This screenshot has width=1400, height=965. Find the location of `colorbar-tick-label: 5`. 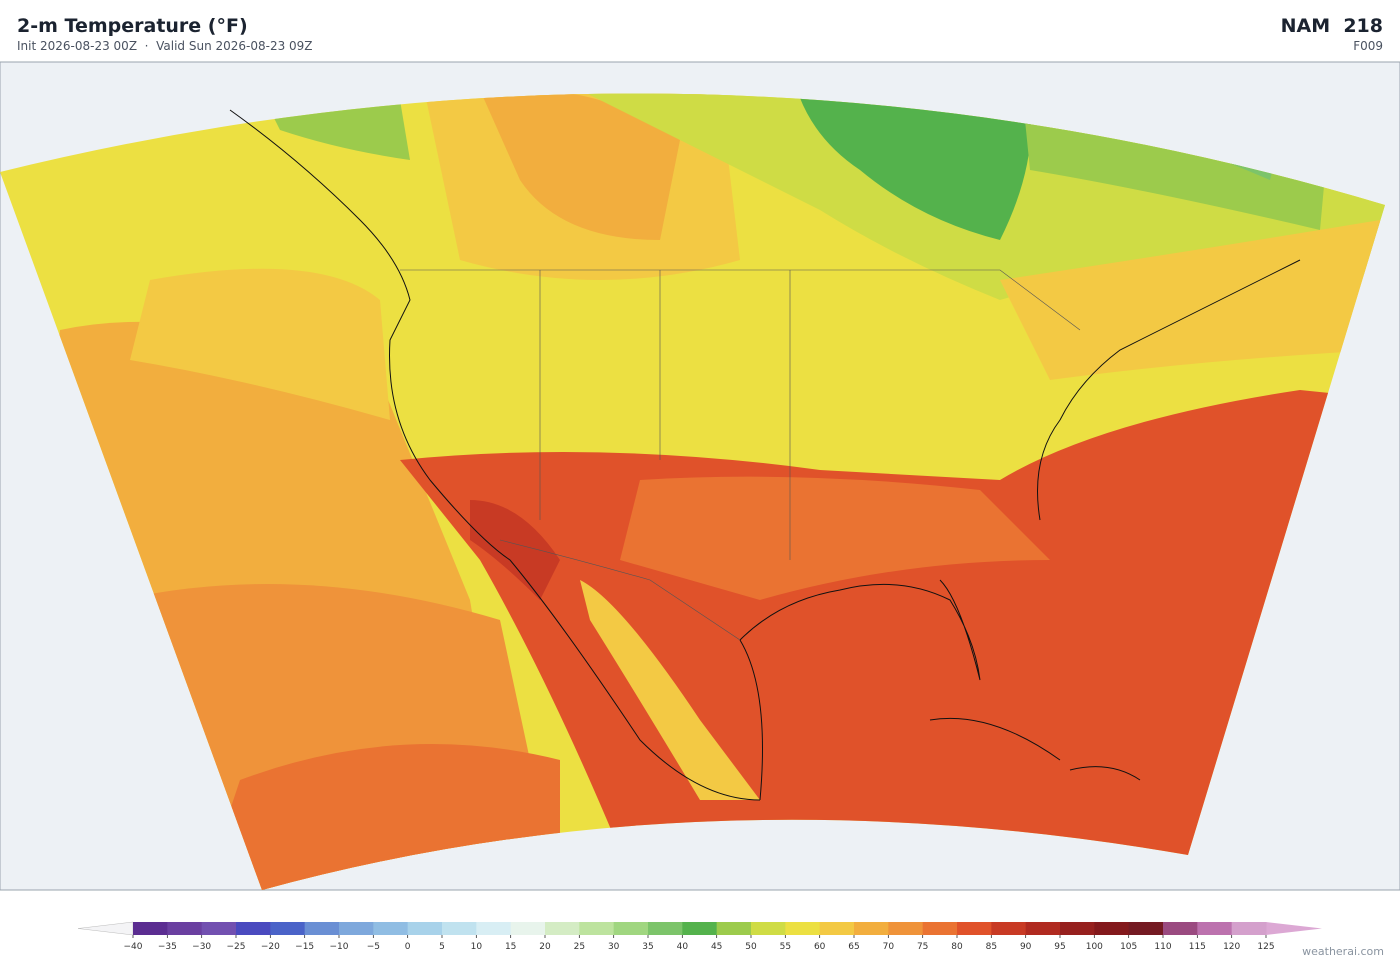

colorbar-tick-label: 5 is located at coordinates (442, 947).